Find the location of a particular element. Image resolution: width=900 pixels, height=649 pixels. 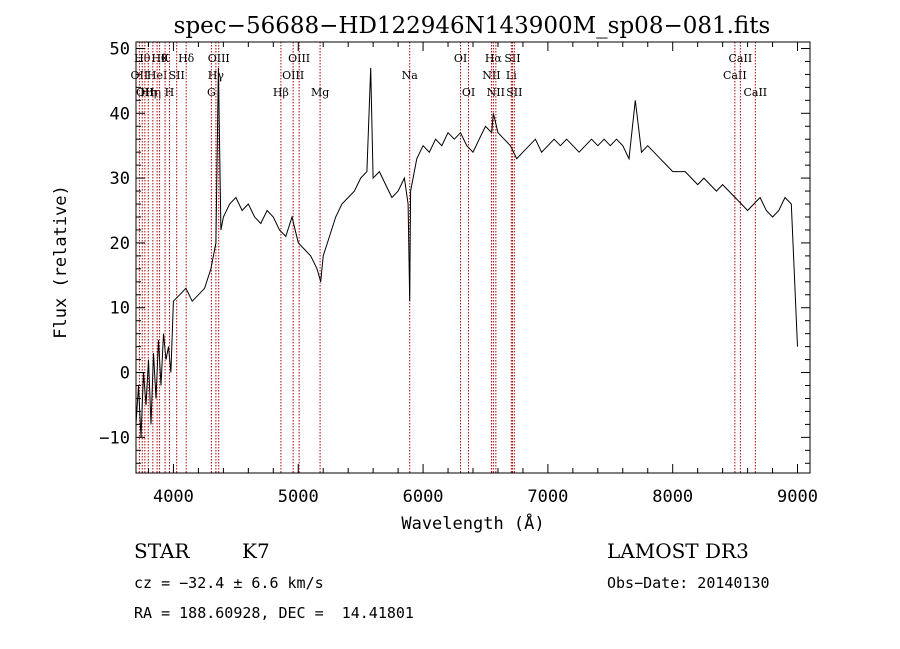

x-tick-label: 7000 is located at coordinates (547, 497).